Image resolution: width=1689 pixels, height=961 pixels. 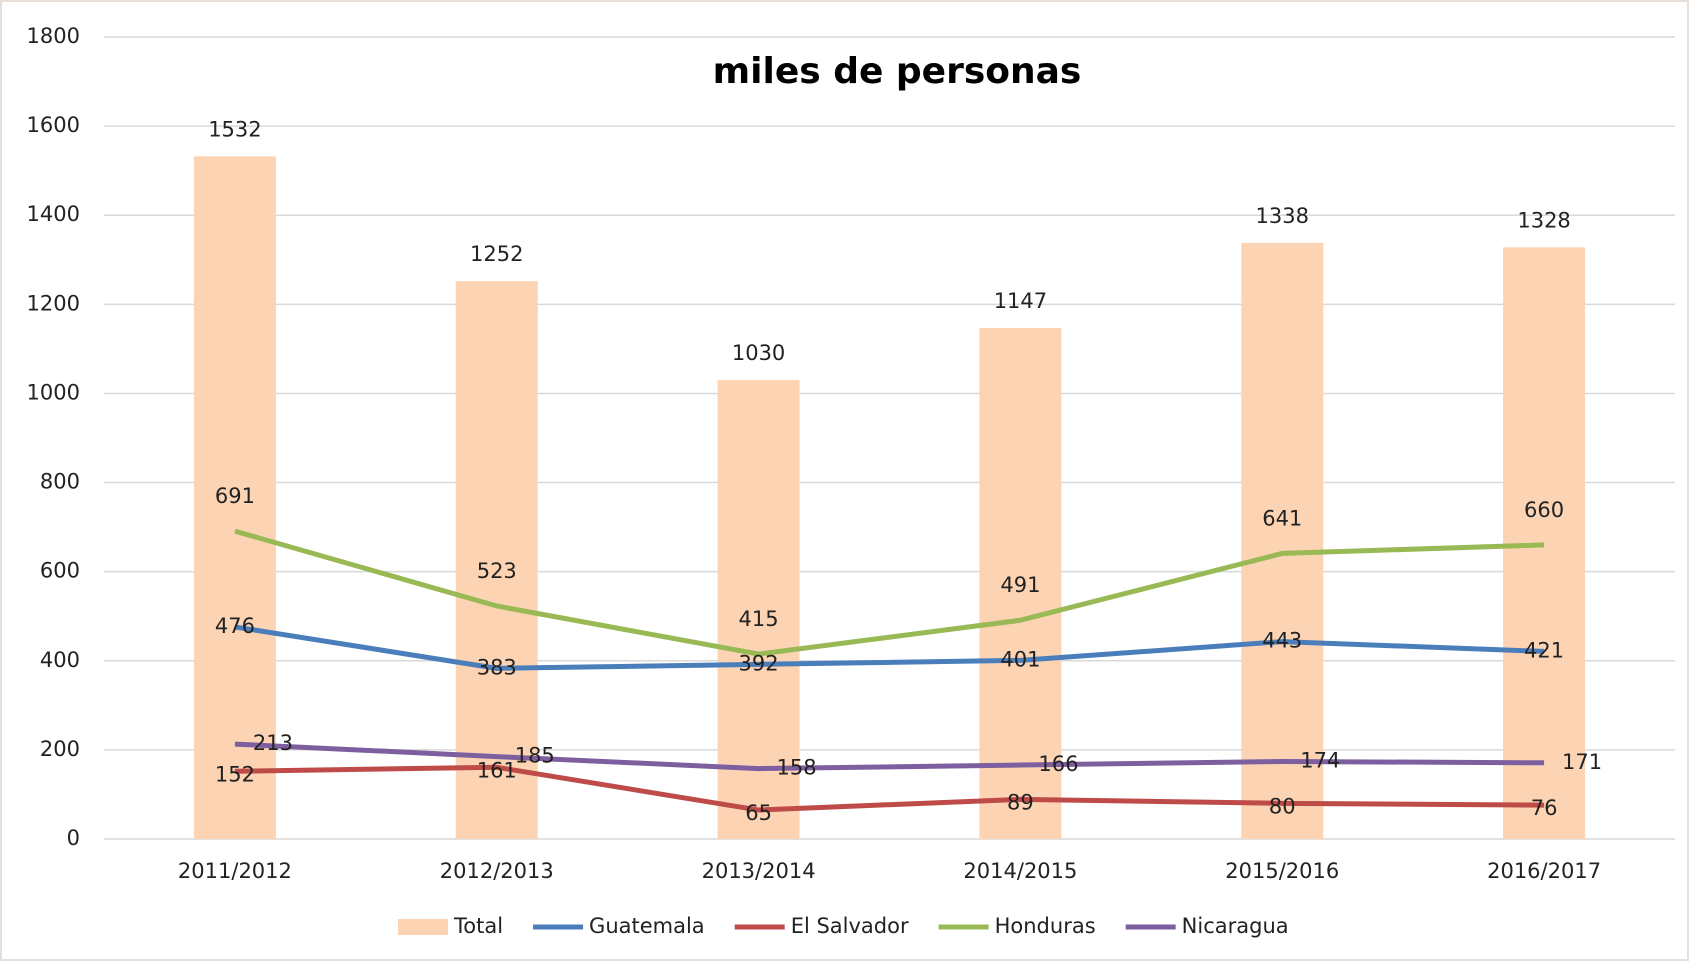 I want to click on legend-label: El Salvador, so click(x=850, y=926).